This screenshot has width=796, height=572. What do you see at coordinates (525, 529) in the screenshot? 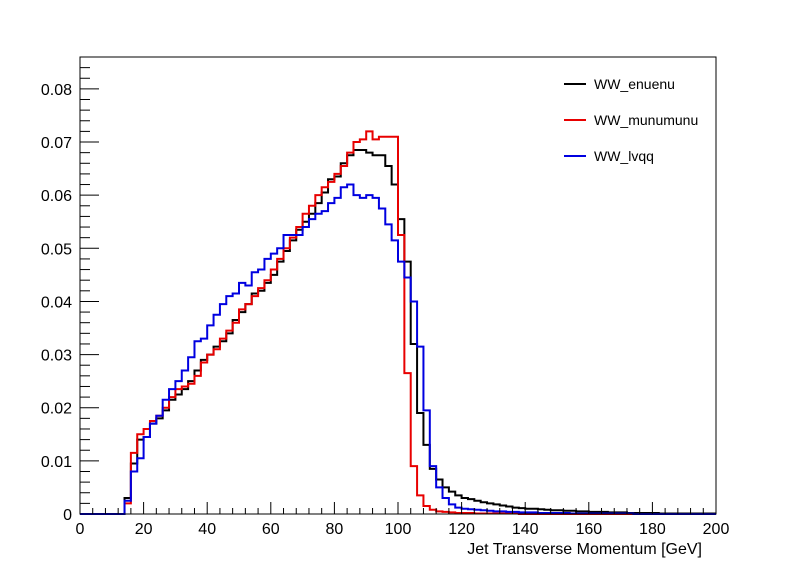
I see `x-tick-label: 140` at bounding box center [525, 529].